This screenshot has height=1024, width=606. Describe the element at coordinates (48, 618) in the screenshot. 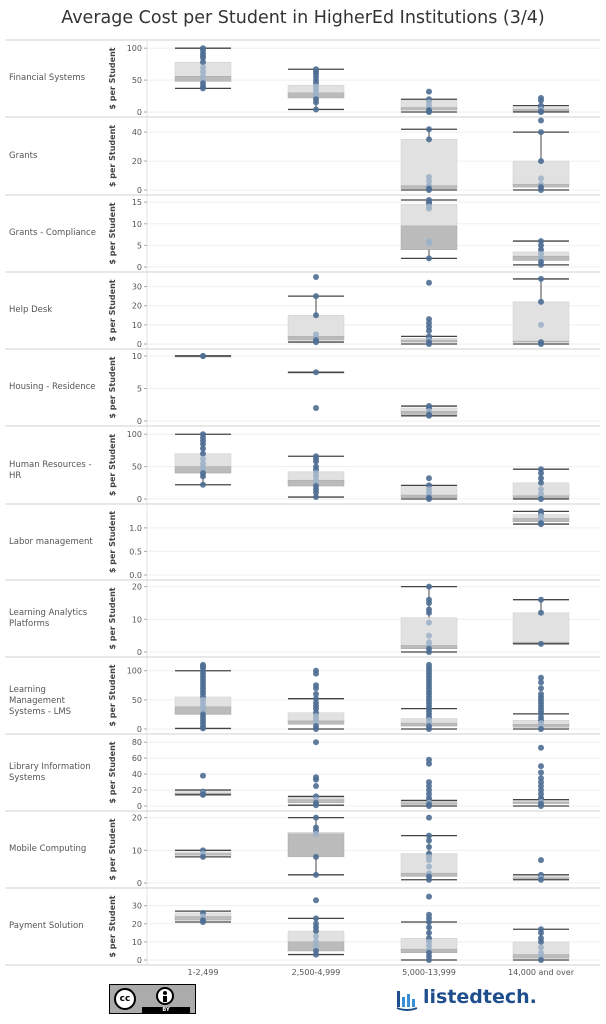

I see `category-label: Learning Analytics Platforms` at that location.